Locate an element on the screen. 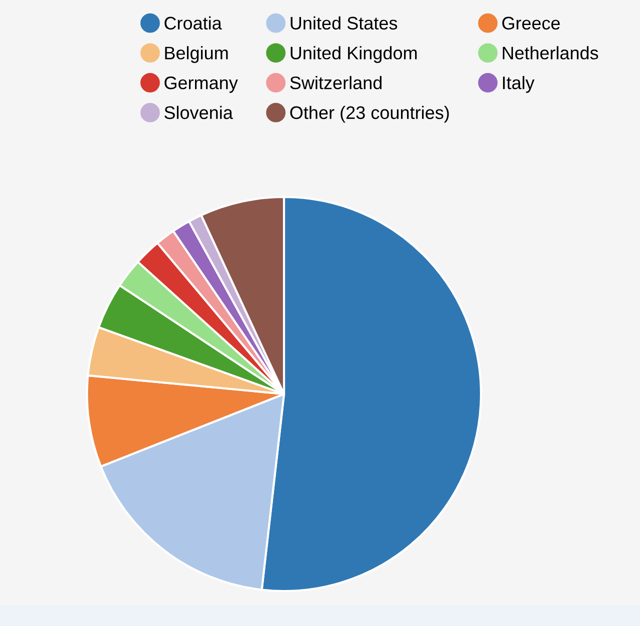  legend-label: Other (23 countries) is located at coordinates (369, 114).